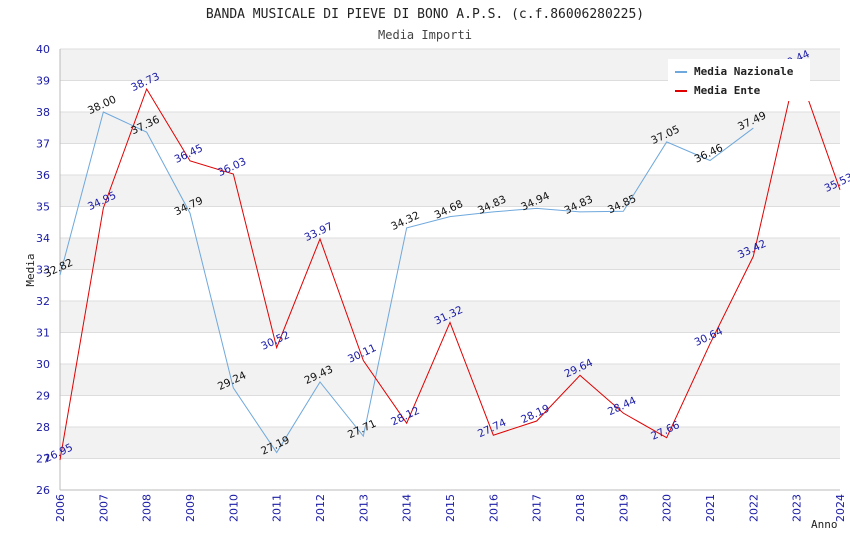 This screenshot has height=550, width=850. I want to click on legend-background, so click(739, 80).